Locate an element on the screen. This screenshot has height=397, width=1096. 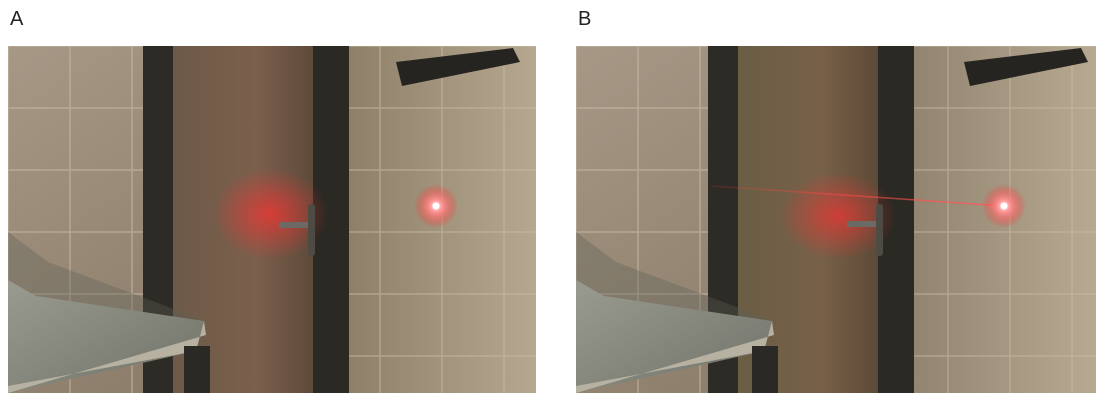
laser-beam is located at coordinates (858, 196).